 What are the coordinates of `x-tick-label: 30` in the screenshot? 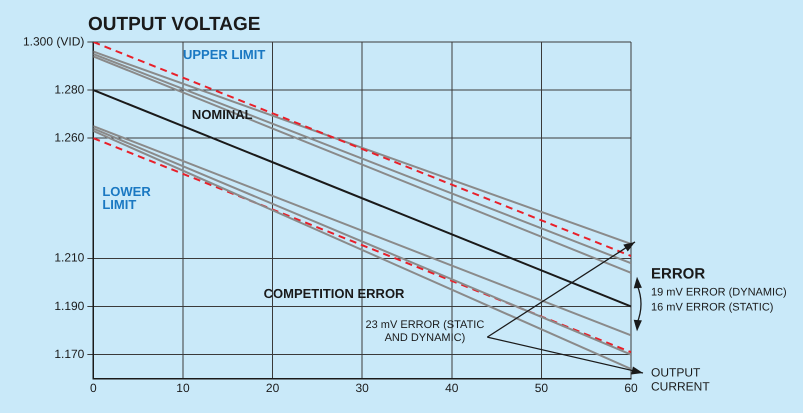 It's located at (363, 388).